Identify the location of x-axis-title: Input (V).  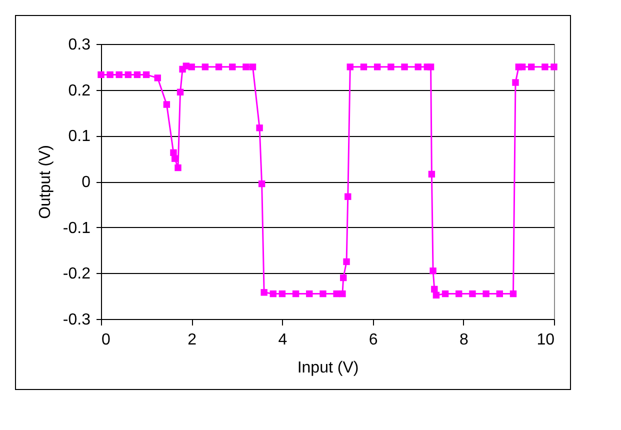
(328, 368).